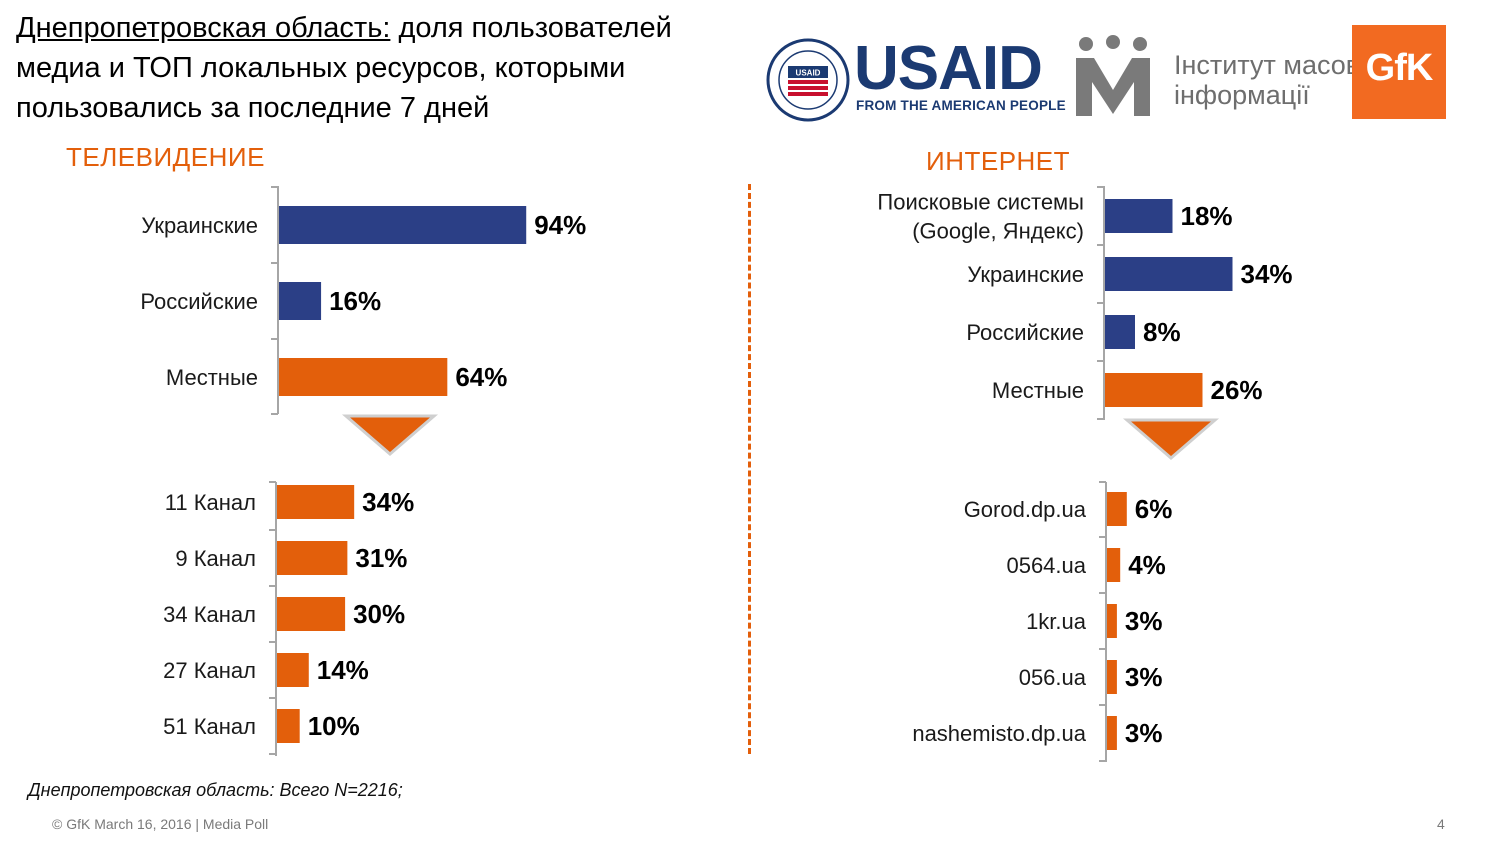 The height and width of the screenshot is (844, 1500). I want to click on section-divider, so click(749, 469).